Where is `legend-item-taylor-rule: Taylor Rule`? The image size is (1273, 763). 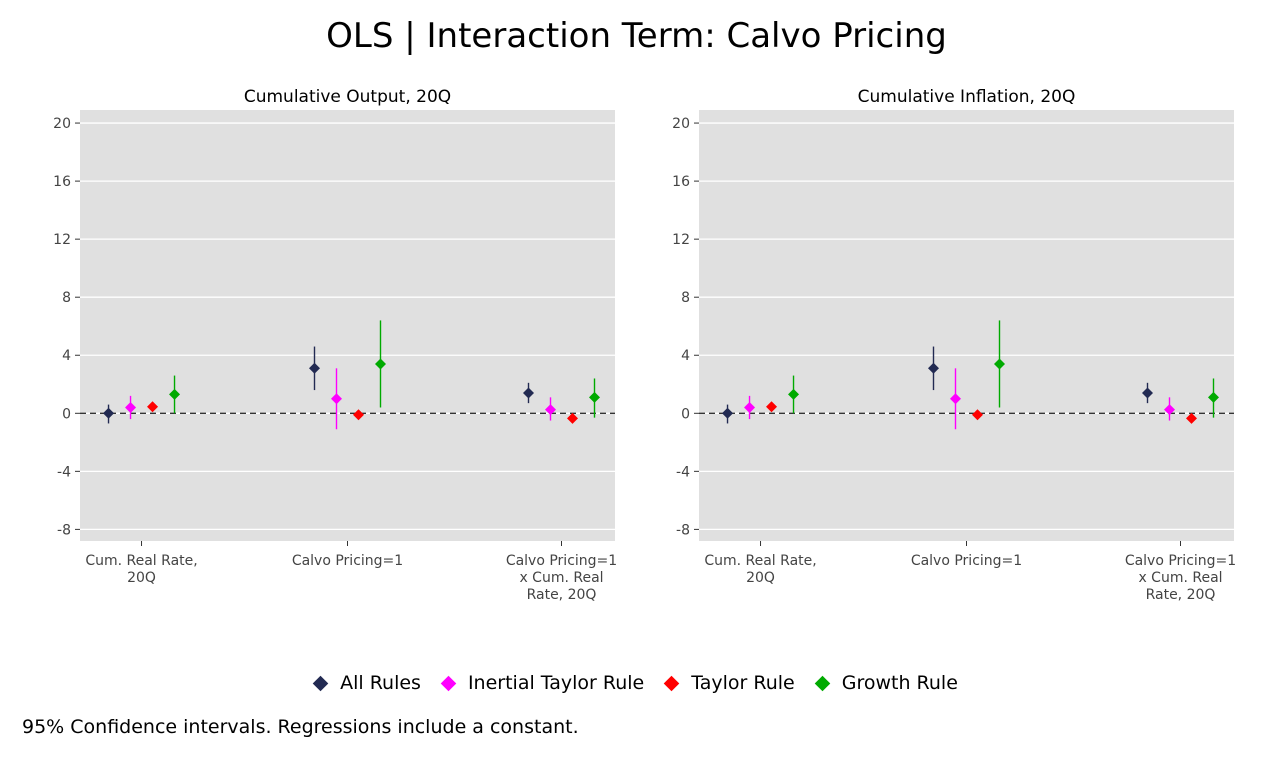
legend-item-taylor-rule: Taylor Rule is located at coordinates (729, 683).